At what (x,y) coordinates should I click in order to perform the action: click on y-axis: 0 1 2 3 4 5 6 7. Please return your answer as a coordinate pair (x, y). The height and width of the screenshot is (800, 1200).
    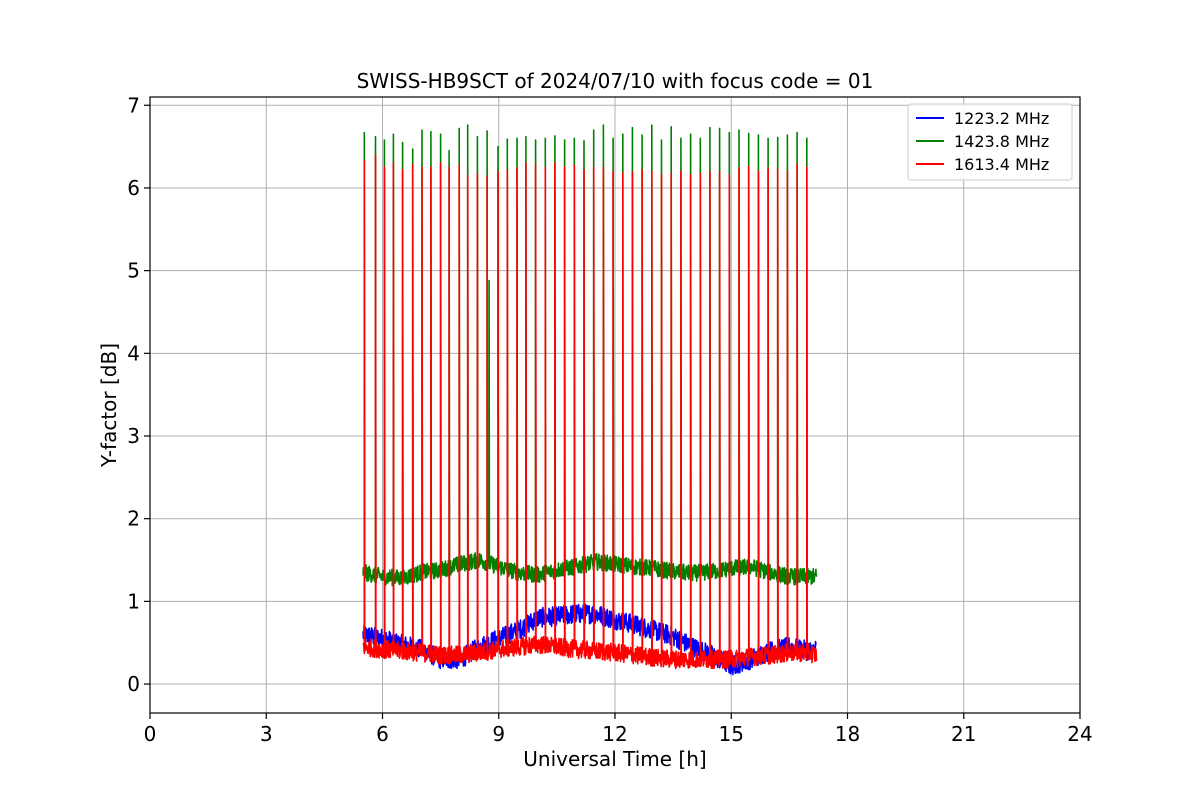
    Looking at the image, I should click on (138, 394).